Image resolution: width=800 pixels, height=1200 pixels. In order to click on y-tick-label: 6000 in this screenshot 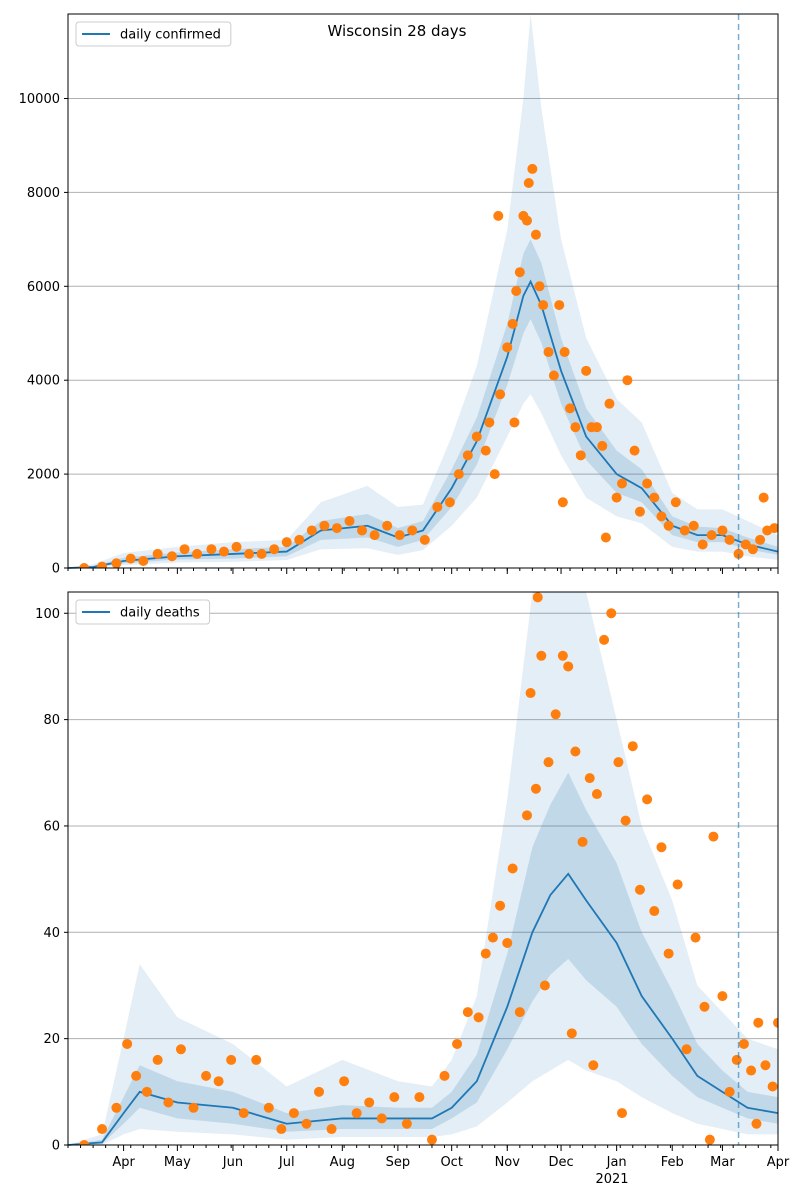, I will do `click(43, 287)`.